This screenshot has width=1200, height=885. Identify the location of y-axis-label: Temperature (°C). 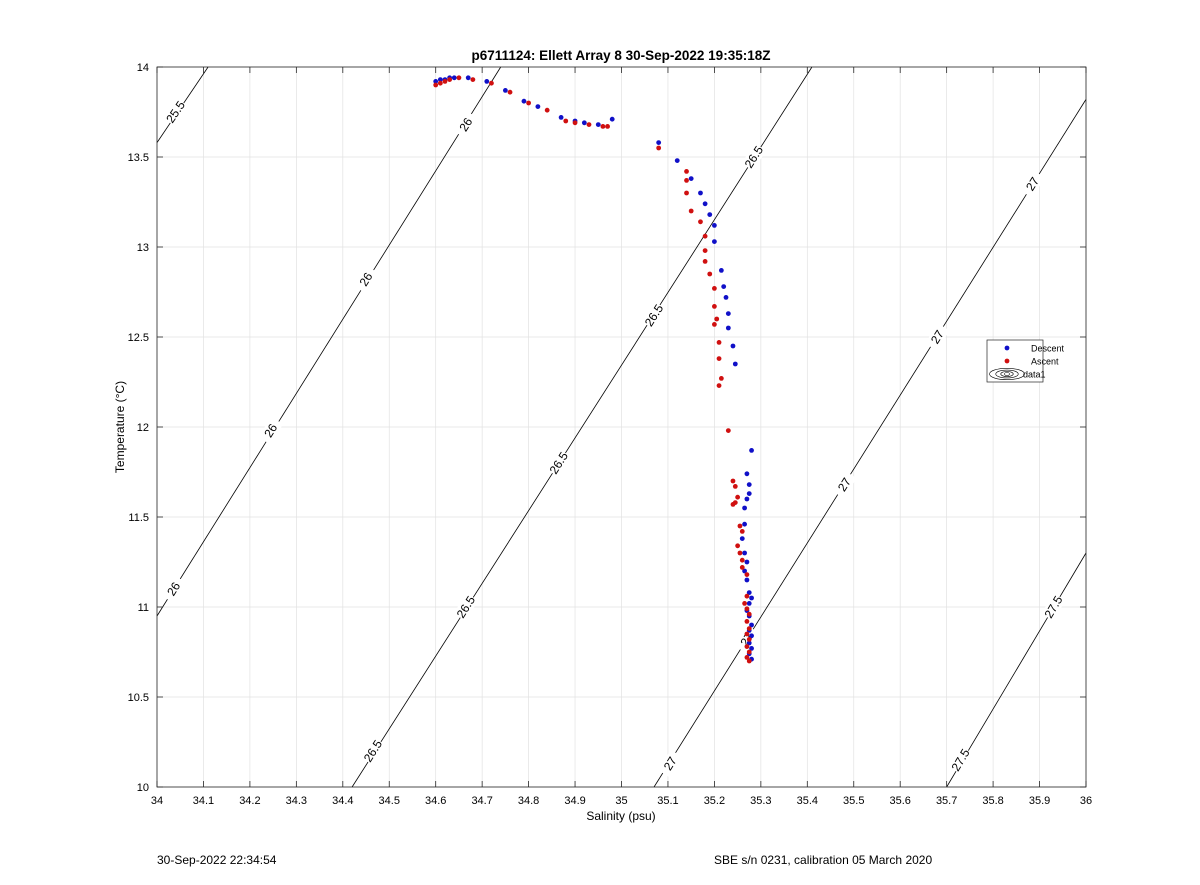
(120, 427).